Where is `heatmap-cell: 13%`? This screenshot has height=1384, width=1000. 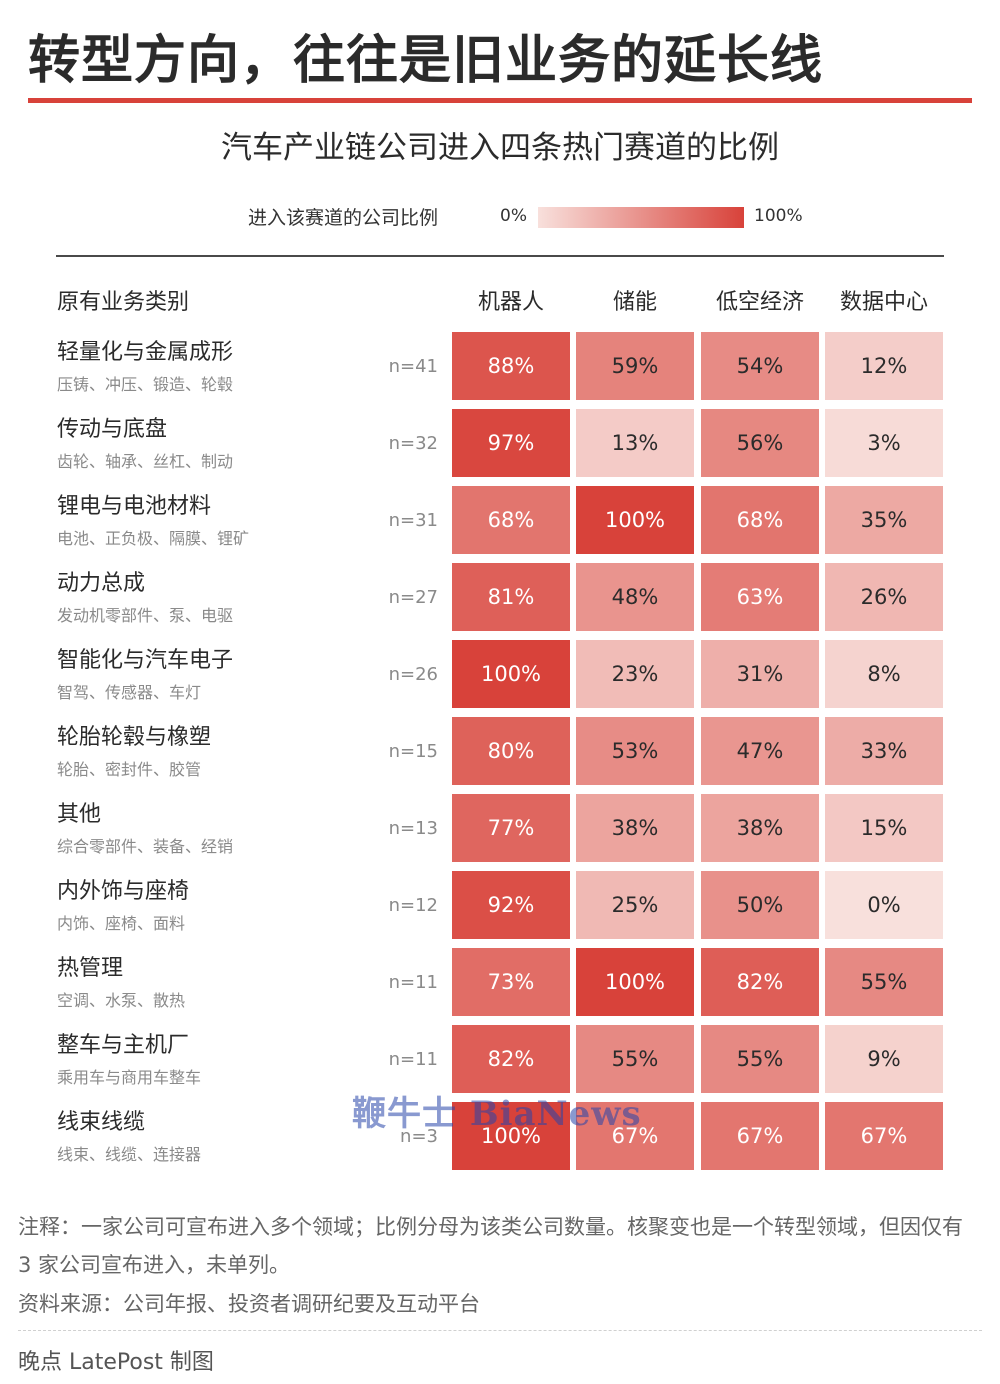 heatmap-cell: 13% is located at coordinates (635, 443).